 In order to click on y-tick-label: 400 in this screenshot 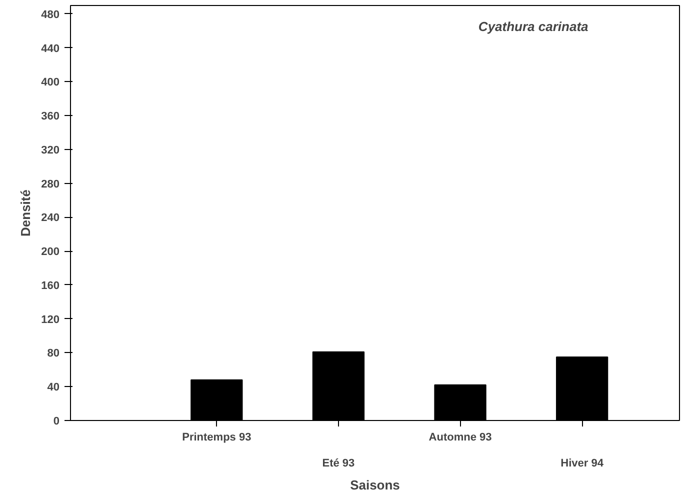, I will do `click(50, 82)`.